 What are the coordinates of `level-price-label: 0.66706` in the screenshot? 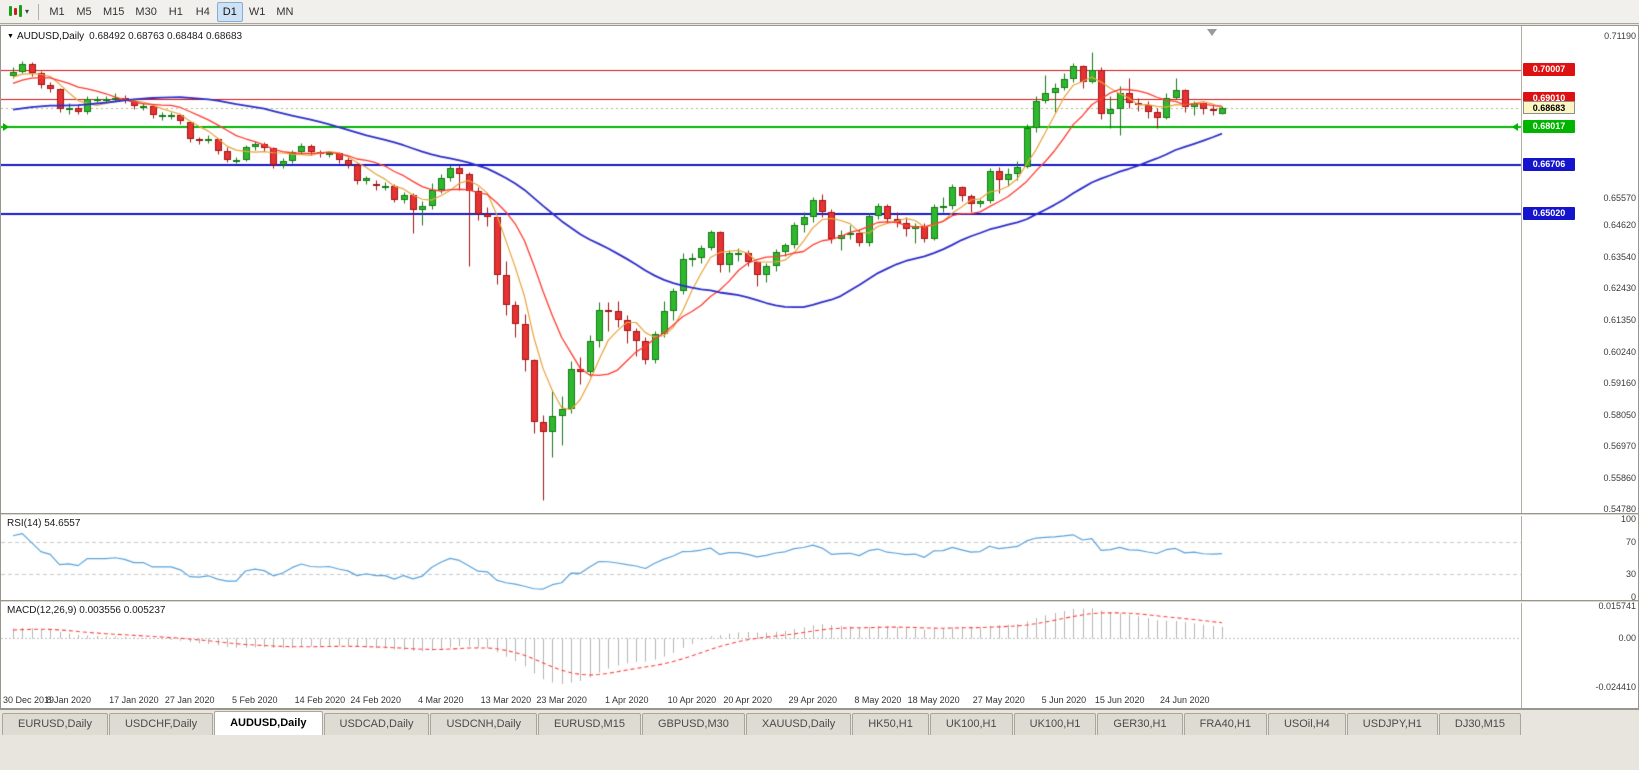 It's located at (1549, 165).